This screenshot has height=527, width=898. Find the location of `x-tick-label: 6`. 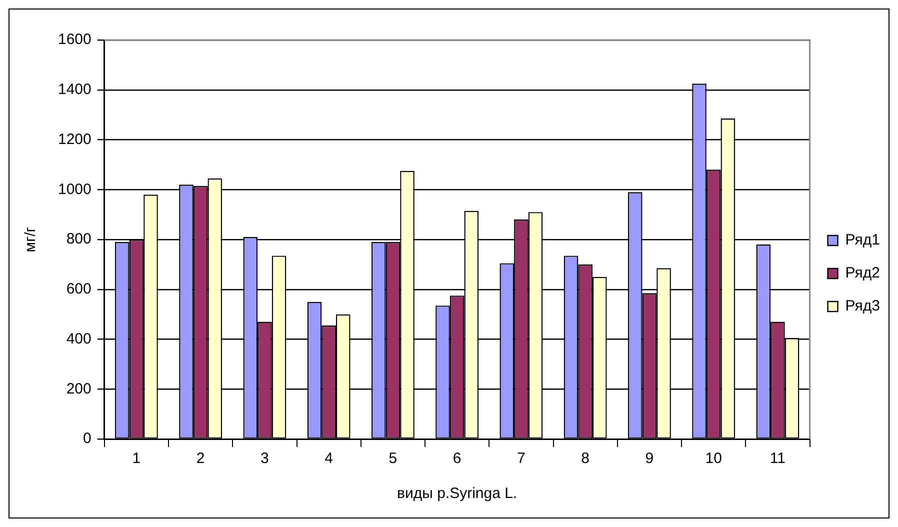

x-tick-label: 6 is located at coordinates (457, 459).